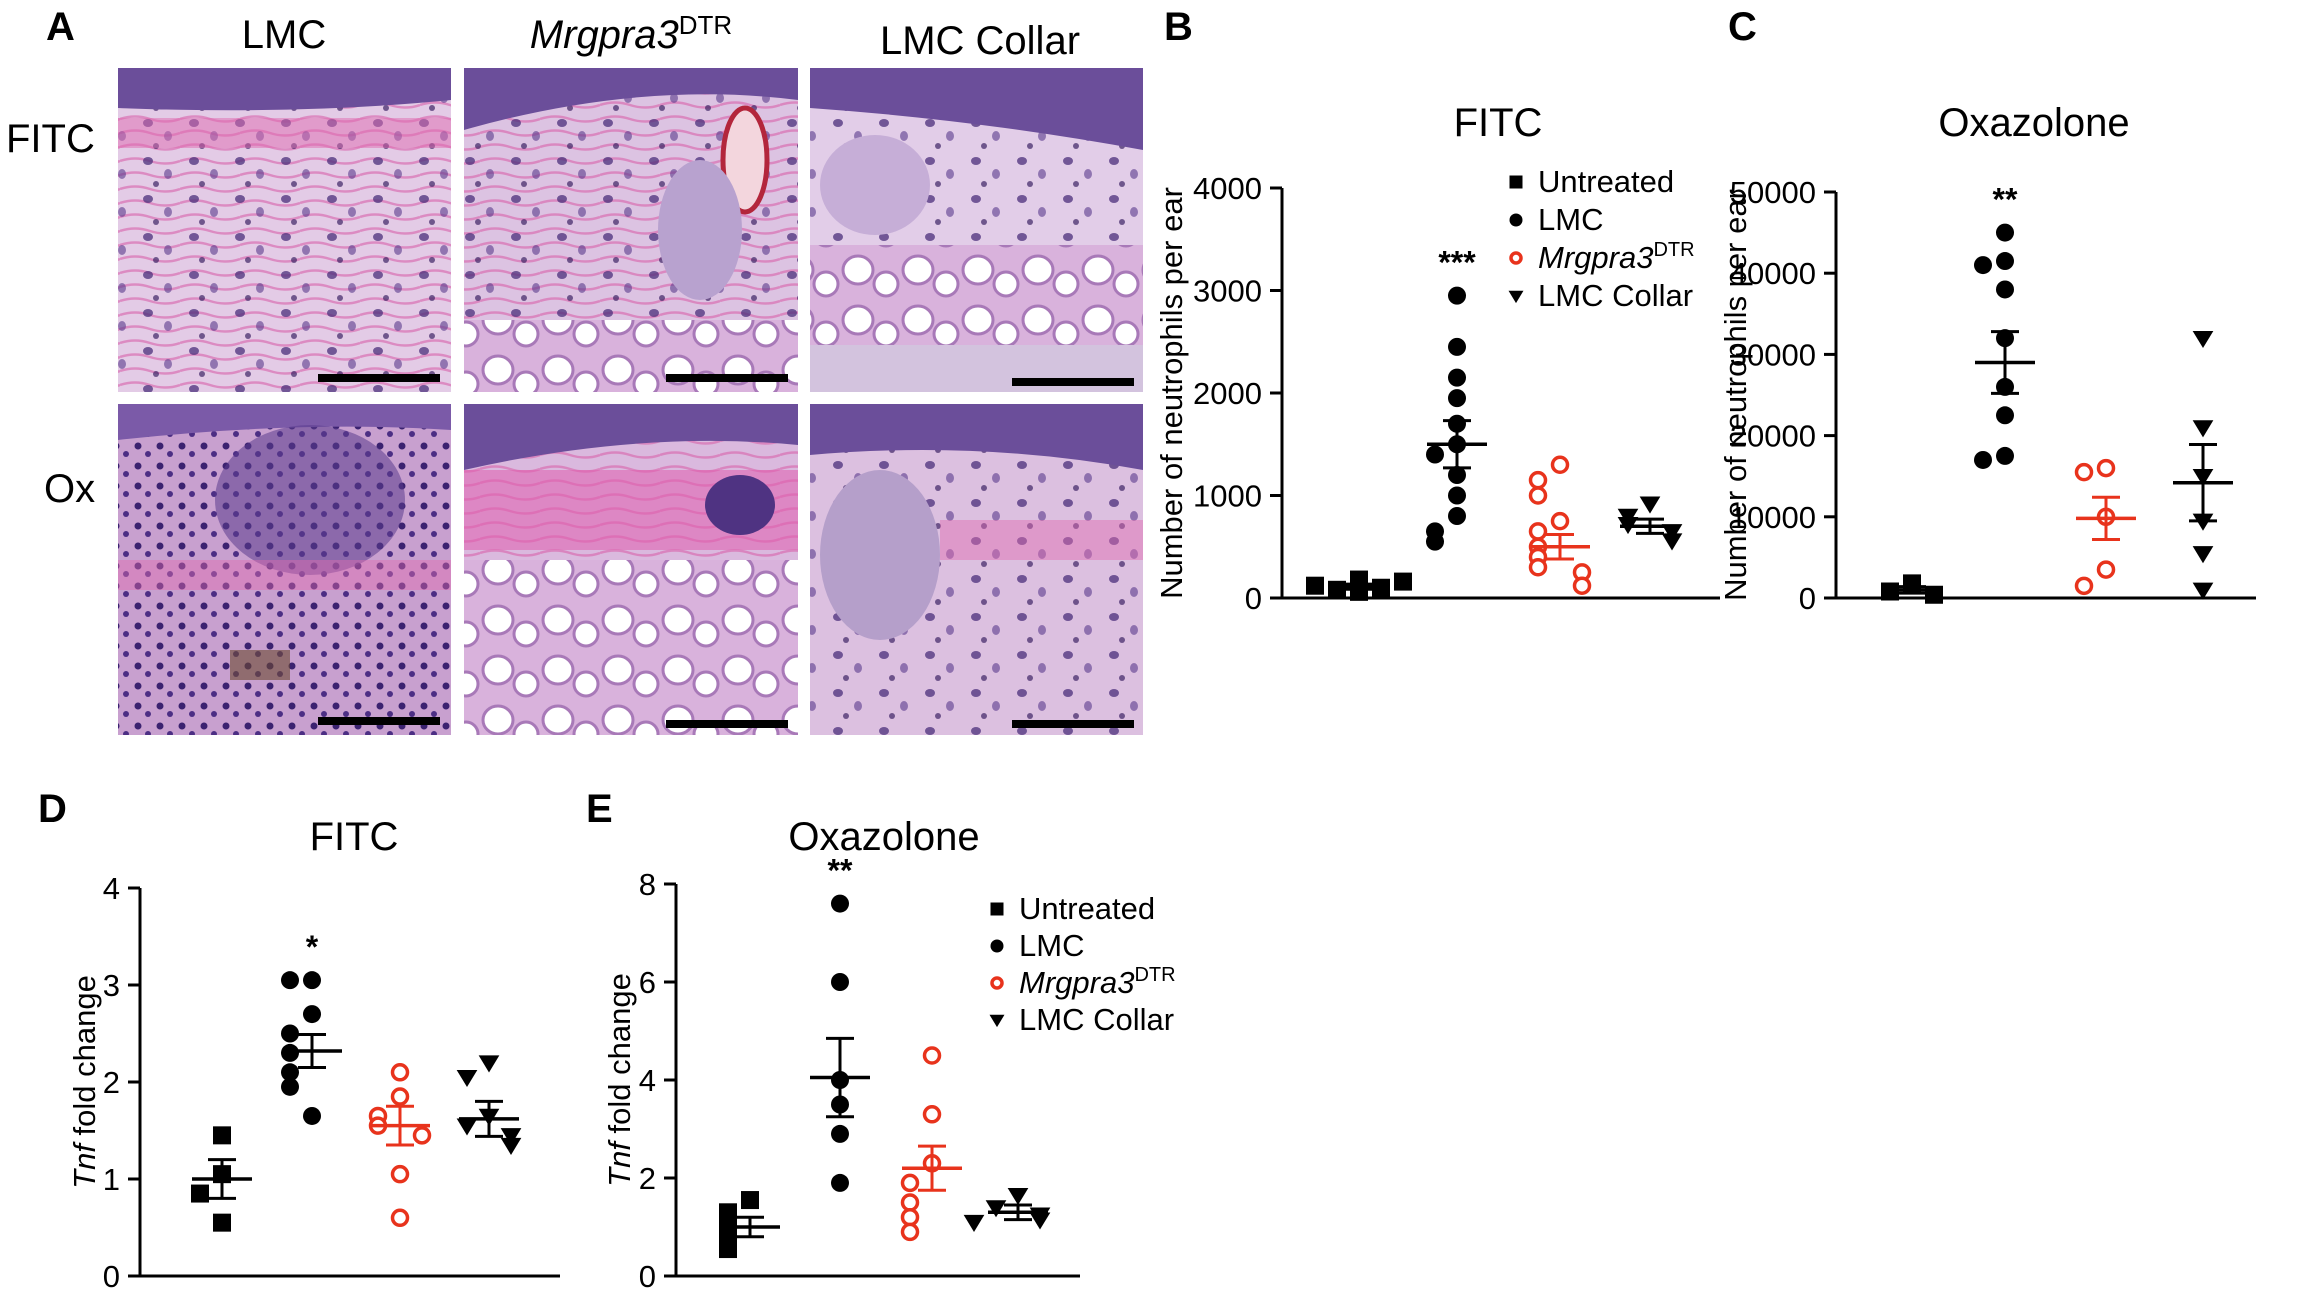  What do you see at coordinates (631, 230) in the screenshot?
I see `micrograph-fitc-mrgpra3` at bounding box center [631, 230].